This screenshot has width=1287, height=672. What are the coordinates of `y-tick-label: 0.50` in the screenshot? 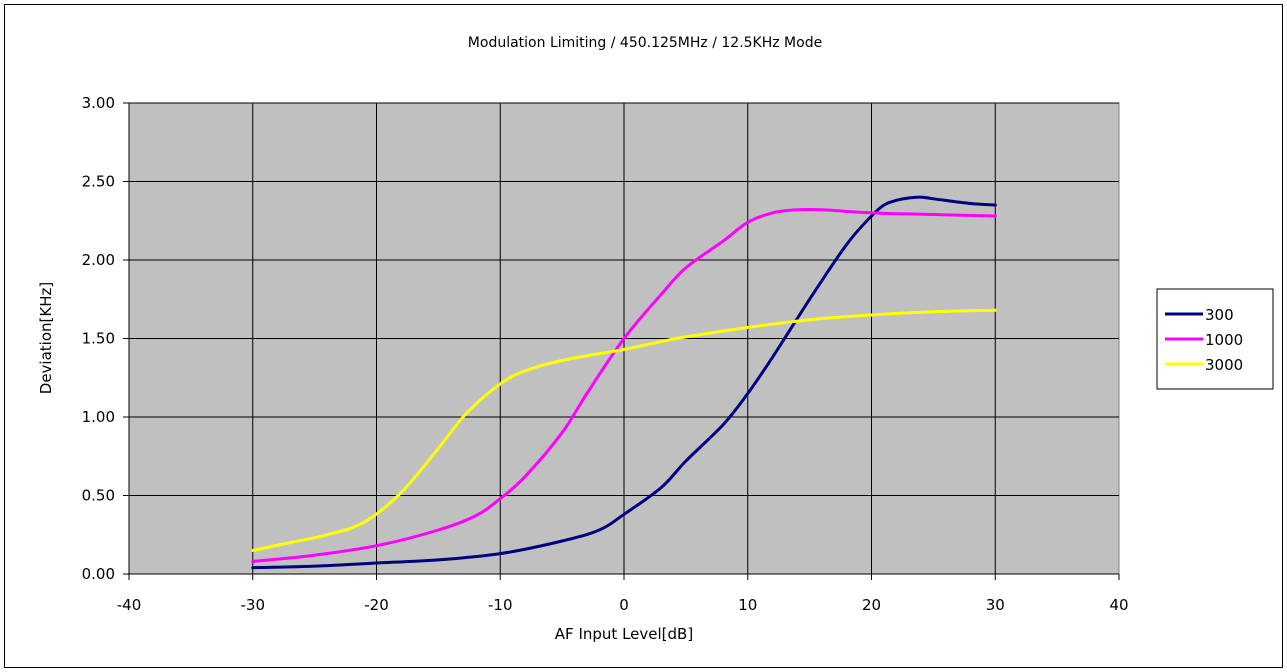 It's located at (98, 496).